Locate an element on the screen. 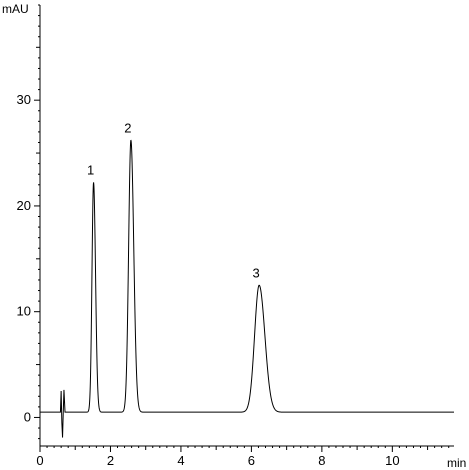  y-axis: 0 10 20 30 is located at coordinates (29, 225).